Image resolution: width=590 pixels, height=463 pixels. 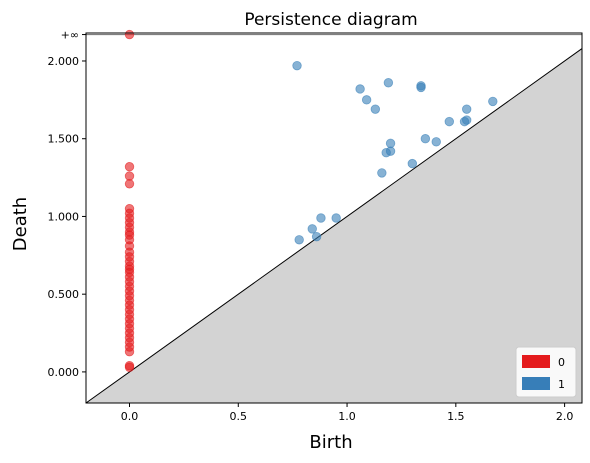 What do you see at coordinates (347, 416) in the screenshot?
I see `x-tick-label: 1.0` at bounding box center [347, 416].